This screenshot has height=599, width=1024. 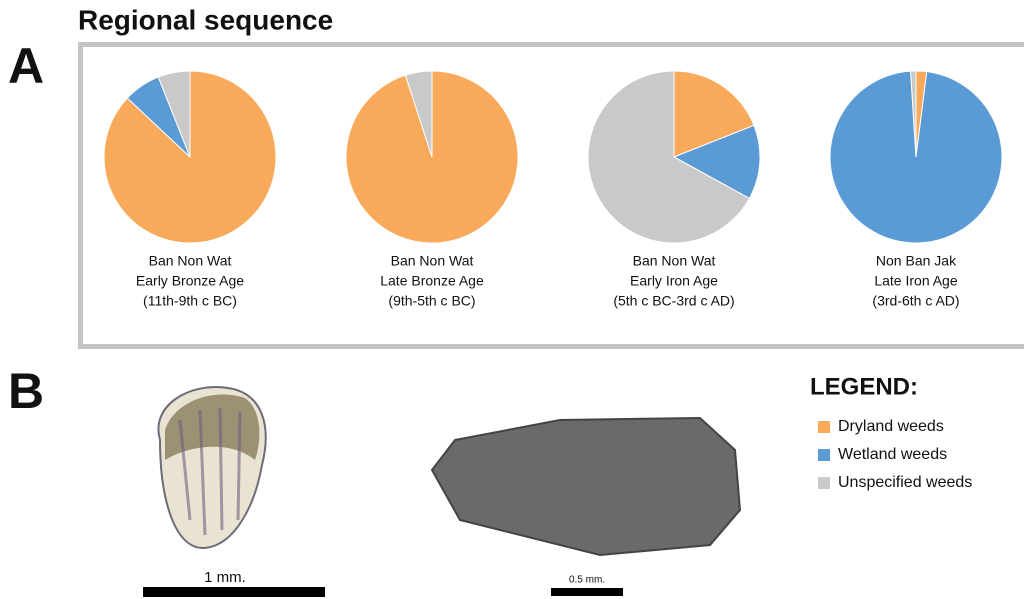 What do you see at coordinates (225, 577) in the screenshot?
I see `scale-label: 1 mm.` at bounding box center [225, 577].